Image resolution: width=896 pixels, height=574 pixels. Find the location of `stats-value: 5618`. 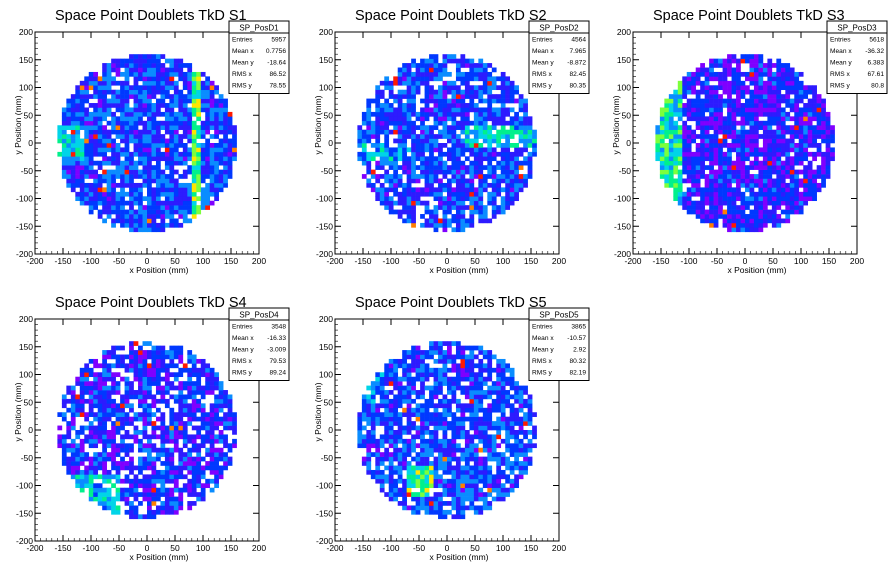

stats-value: 5618 is located at coordinates (876, 40).